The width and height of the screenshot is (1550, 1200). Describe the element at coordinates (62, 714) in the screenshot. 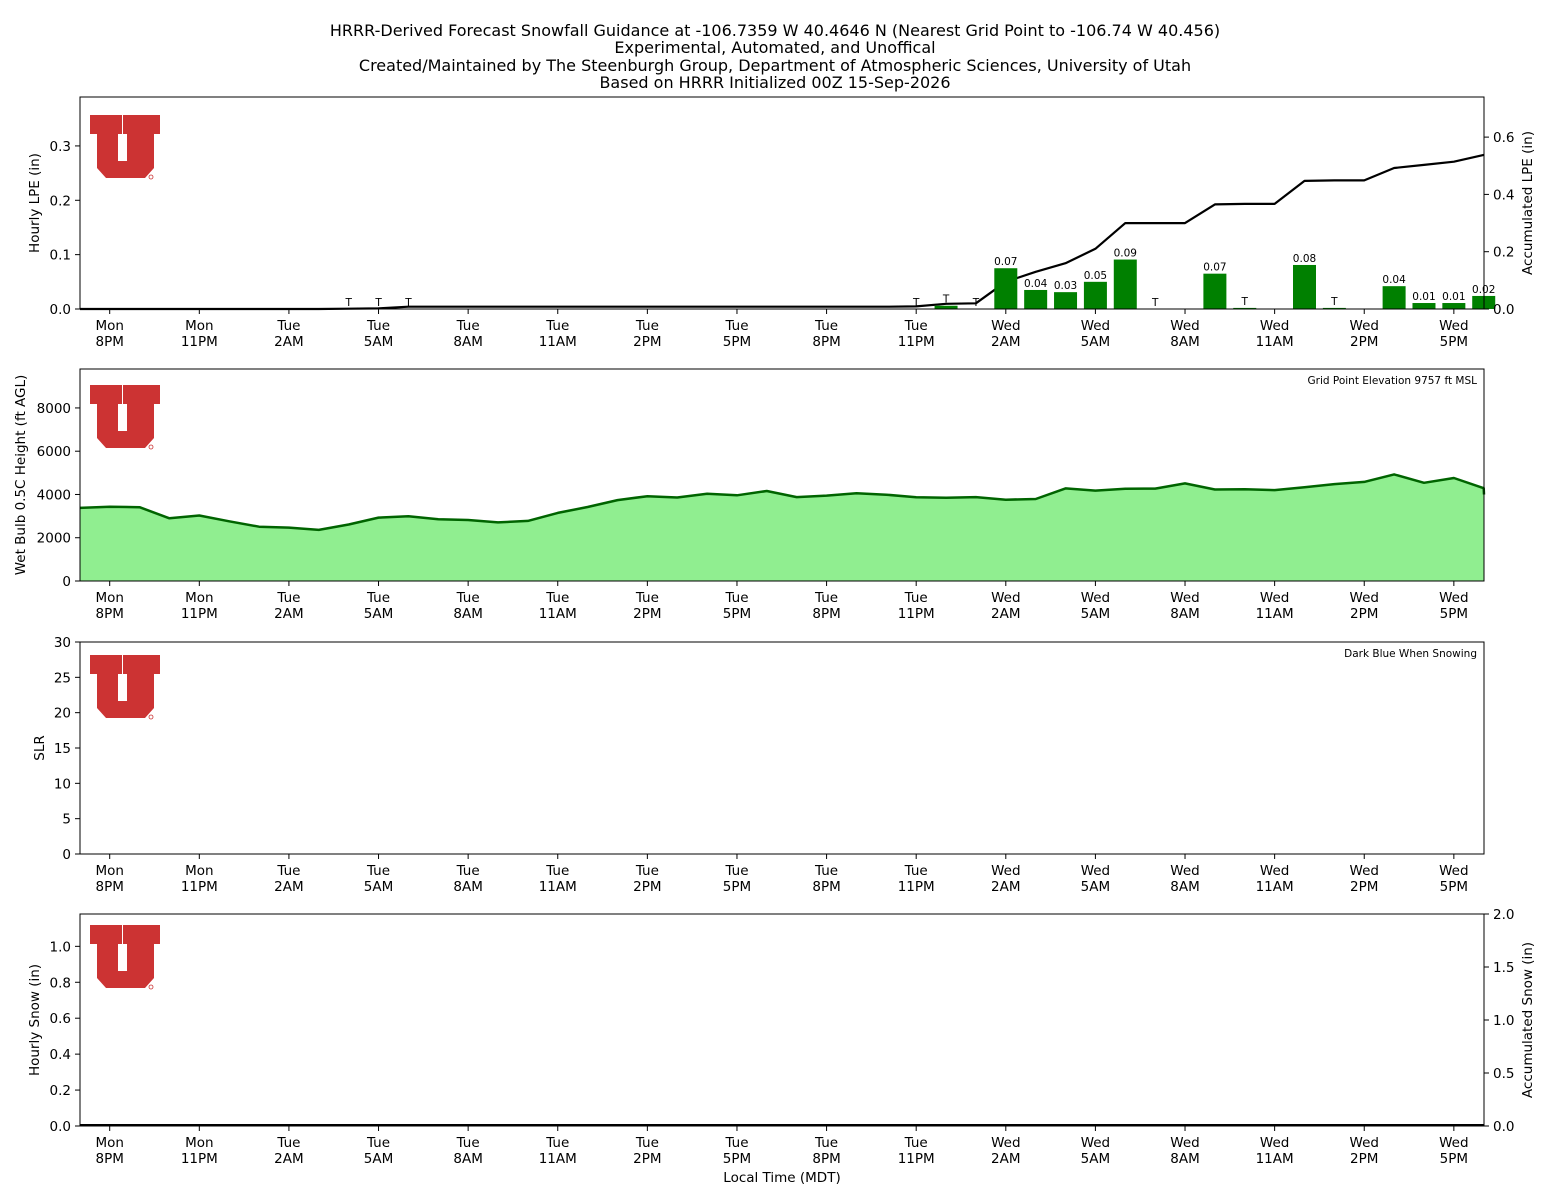

I see `y-tick-label: 20` at that location.